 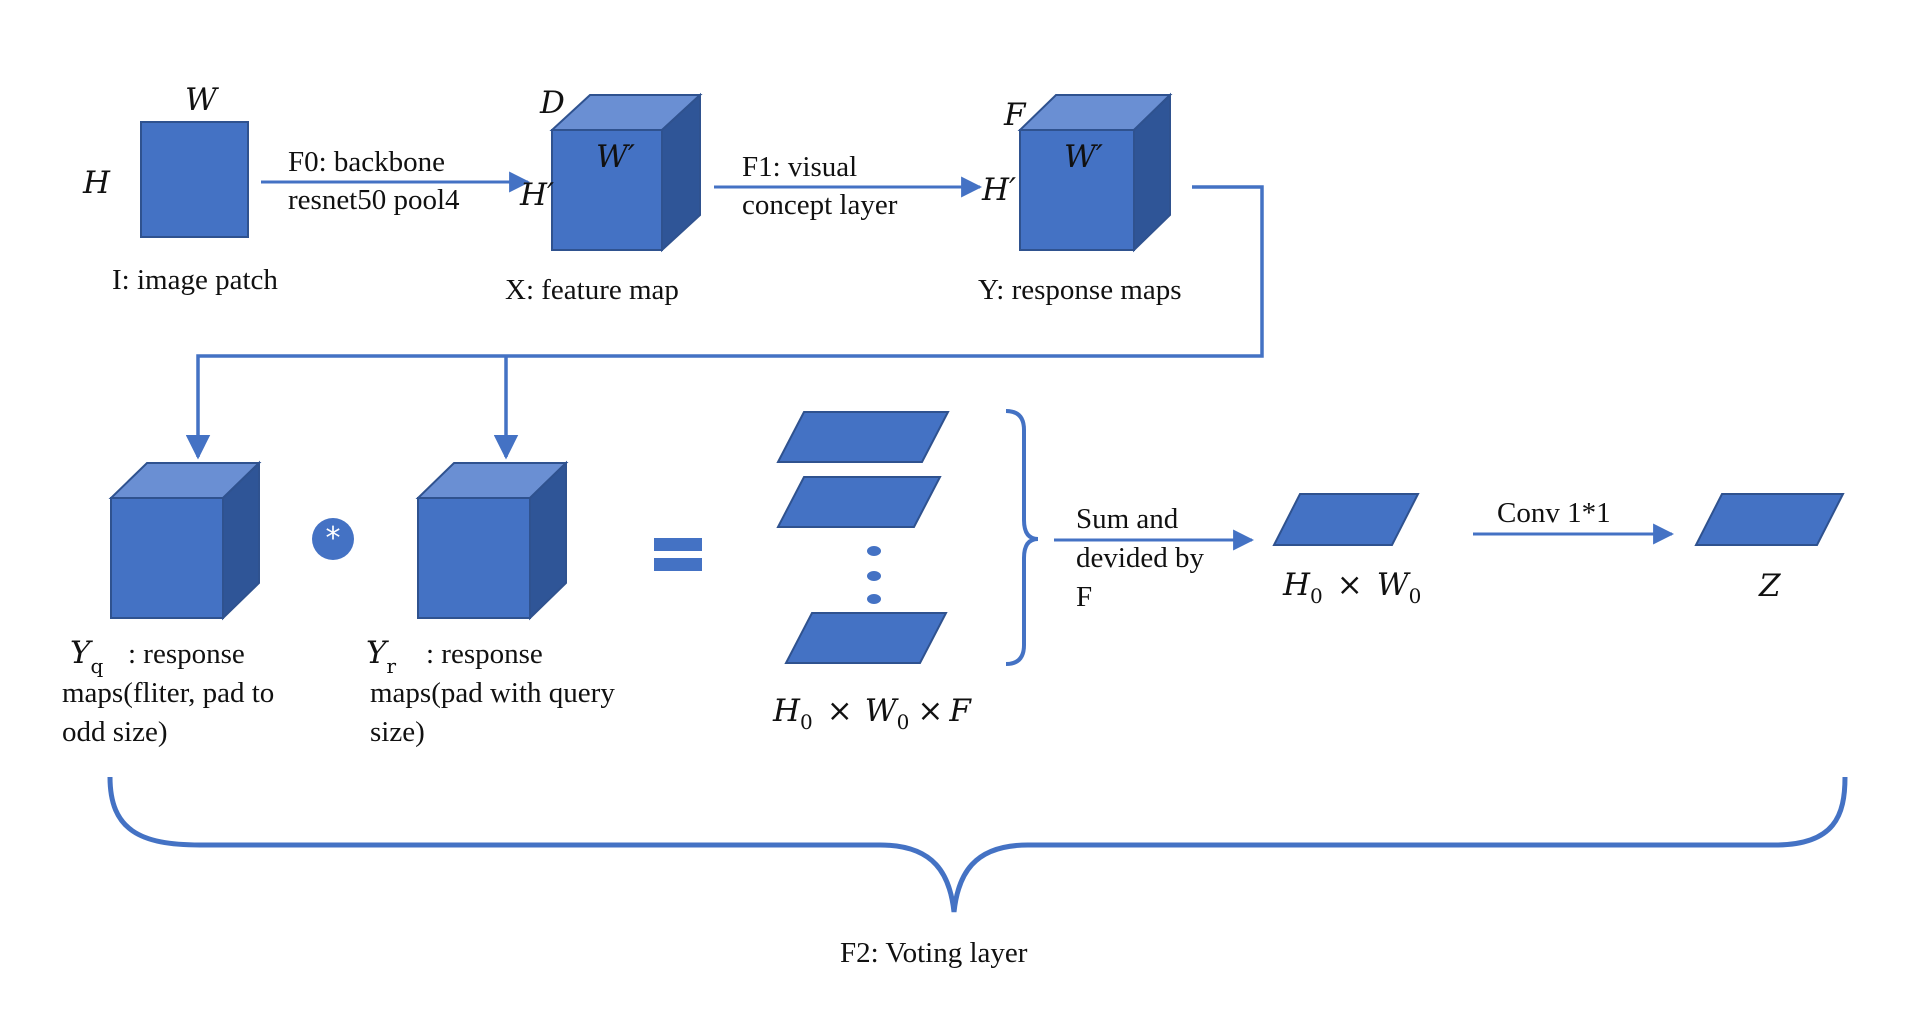 What do you see at coordinates (872, 713) in the screenshot?
I see `stack-caption: H0 × W0 × F` at bounding box center [872, 713].